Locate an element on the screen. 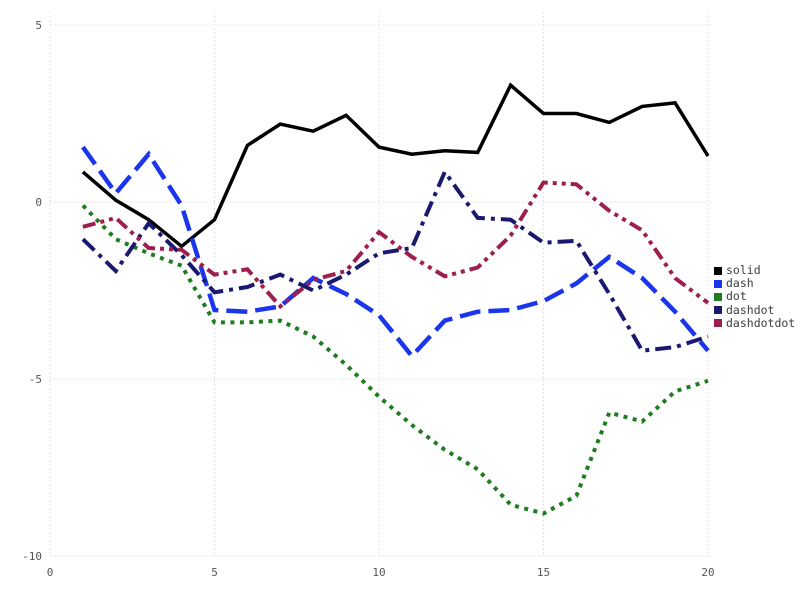 The image size is (800, 600). legend: solid dash dot dashdot dashdotdot is located at coordinates (754, 297).